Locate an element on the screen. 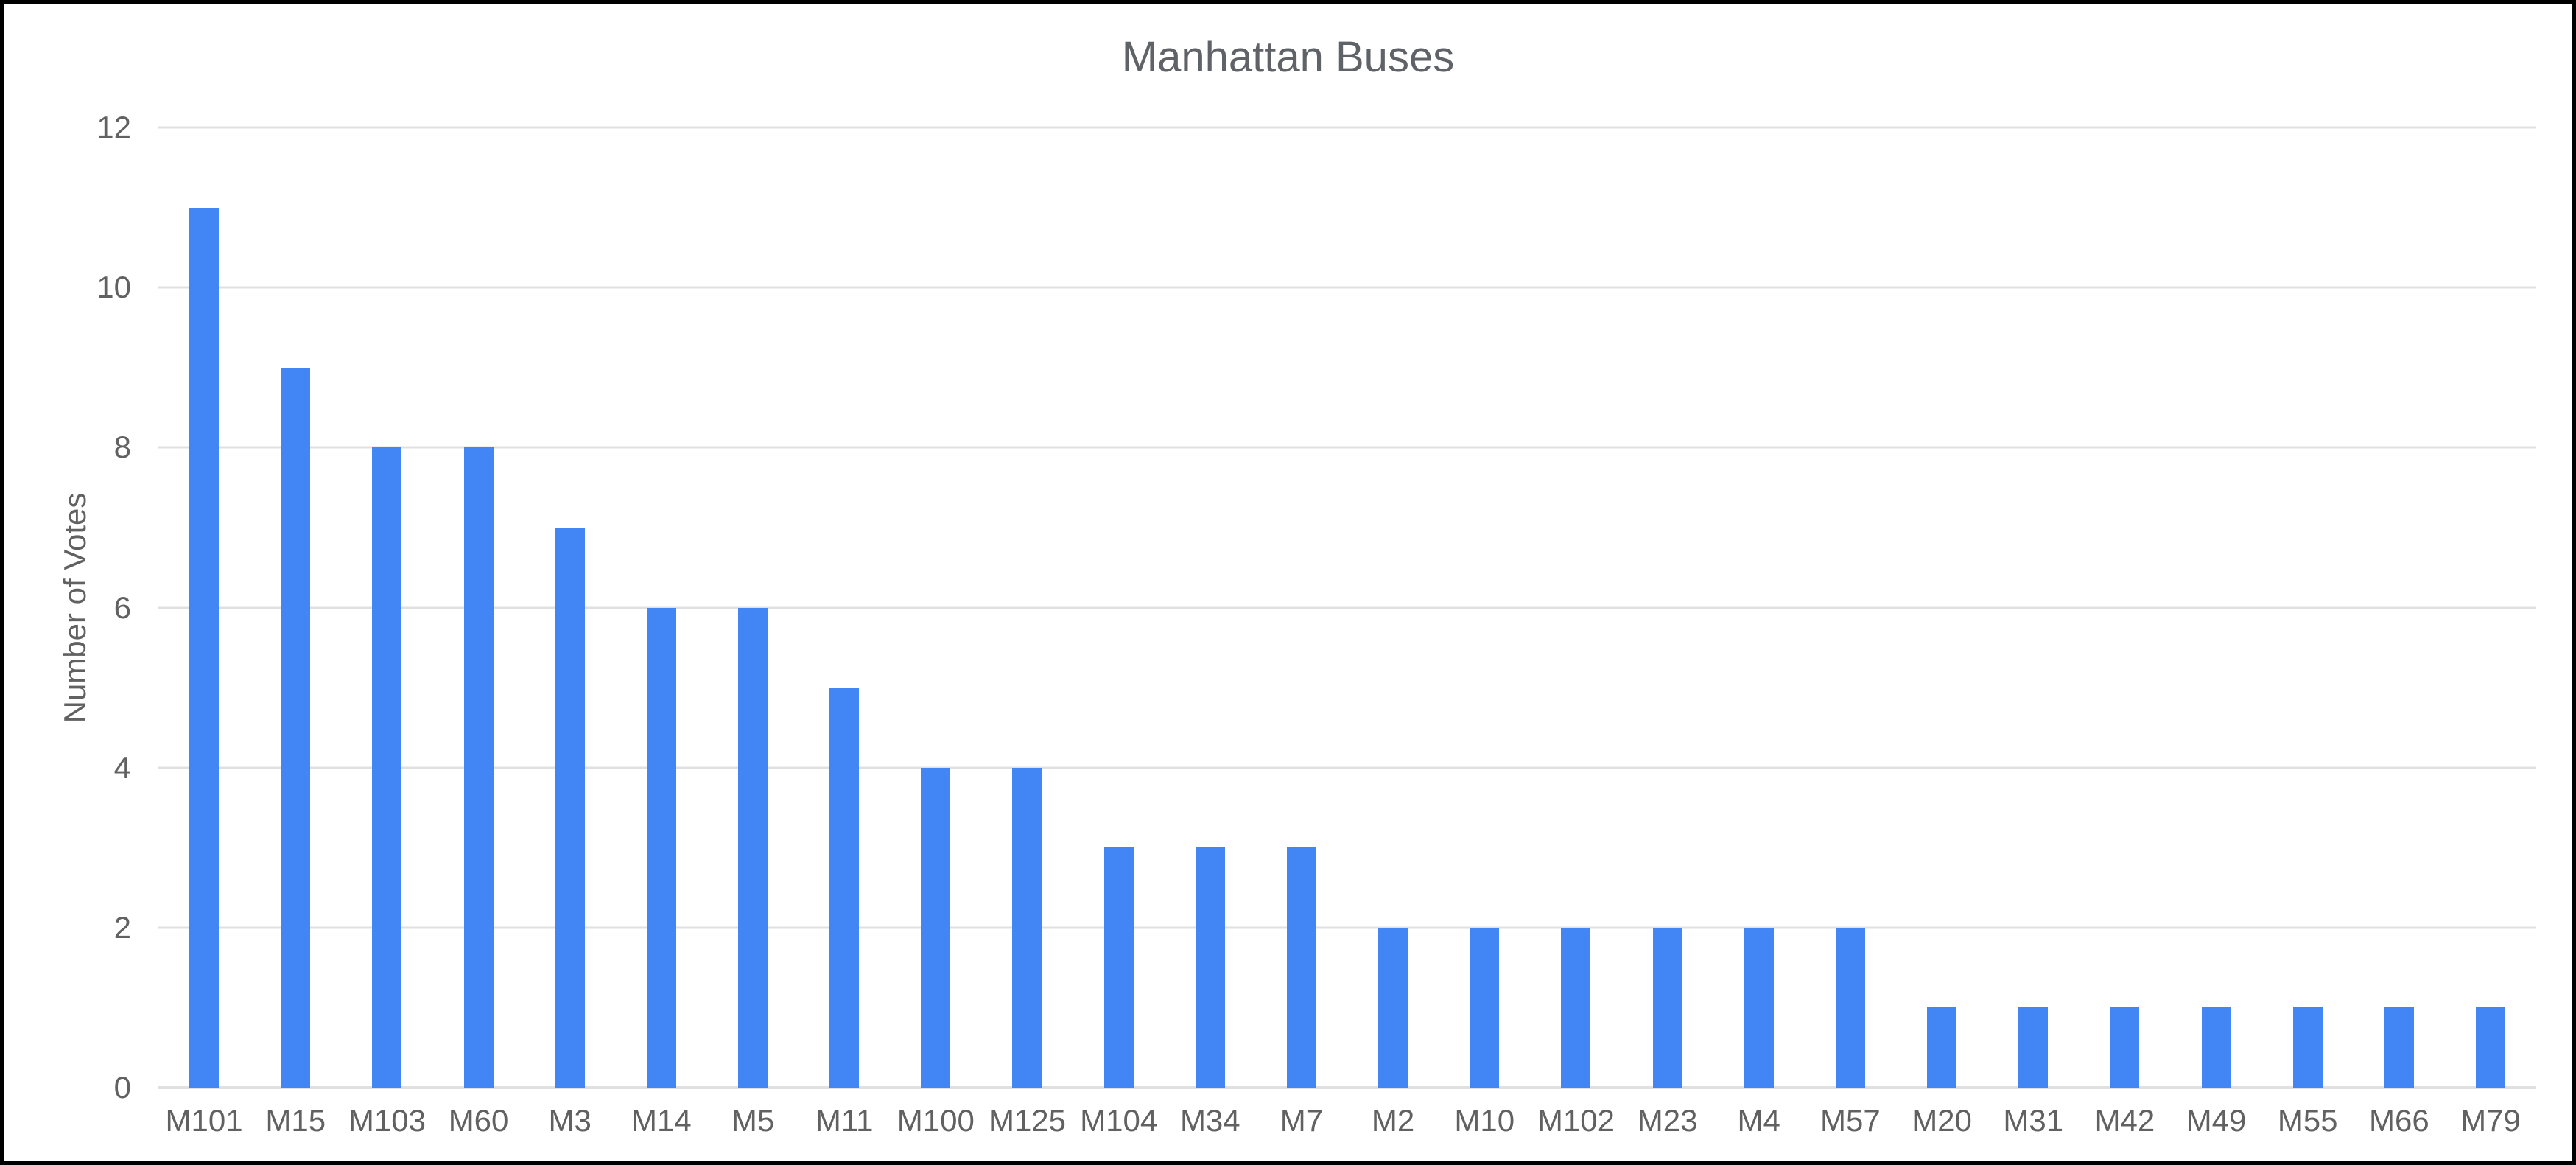 This screenshot has width=2576, height=1165. x-tick-label: M2 is located at coordinates (1393, 1120).